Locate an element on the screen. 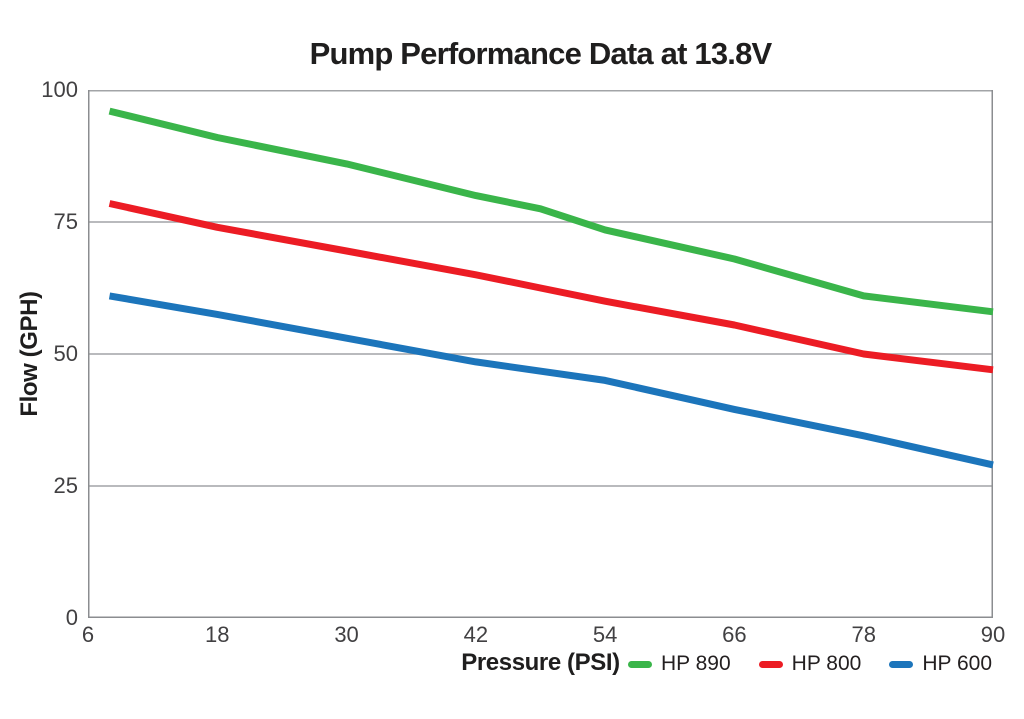 This screenshot has height=719, width=1024. x-tick-label-18: 18 is located at coordinates (217, 634).